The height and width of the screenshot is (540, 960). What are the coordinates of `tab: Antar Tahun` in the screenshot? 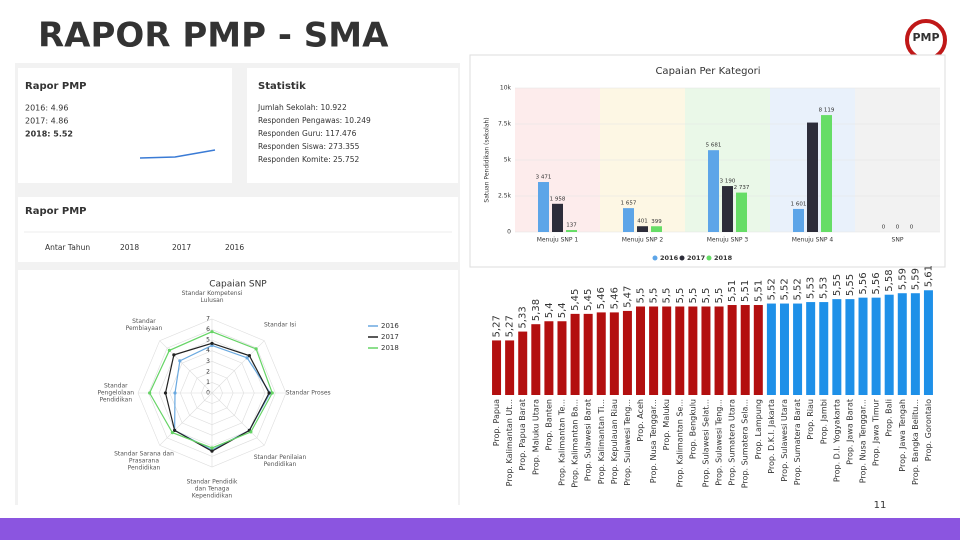 It's located at (67, 247).